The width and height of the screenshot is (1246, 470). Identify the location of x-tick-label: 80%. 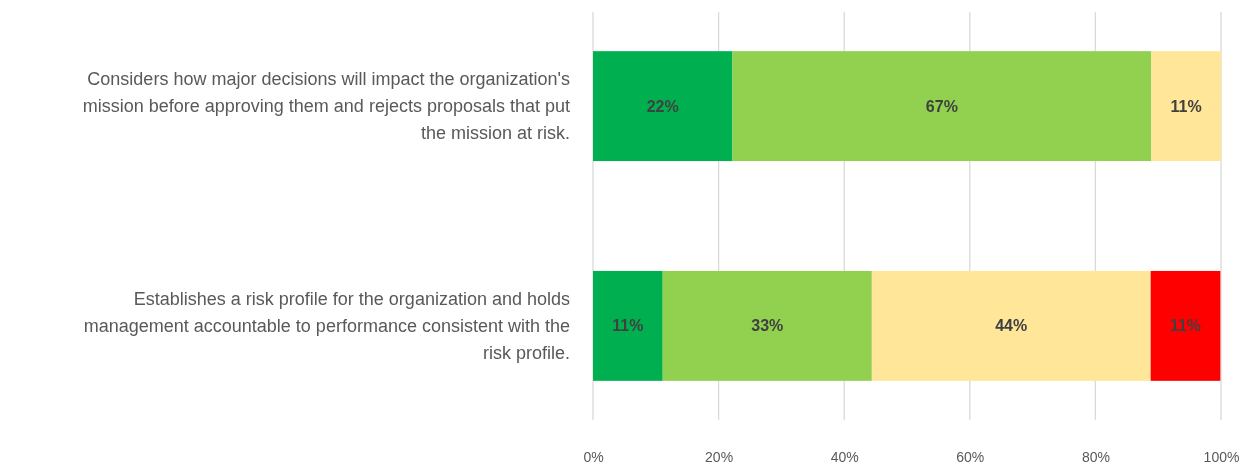
(1095, 456).